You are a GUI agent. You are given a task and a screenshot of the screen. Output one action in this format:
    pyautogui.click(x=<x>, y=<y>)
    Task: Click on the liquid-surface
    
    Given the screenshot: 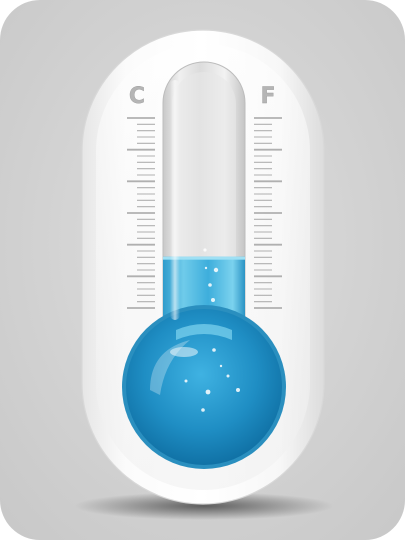 What is the action you would take?
    pyautogui.click(x=204, y=258)
    